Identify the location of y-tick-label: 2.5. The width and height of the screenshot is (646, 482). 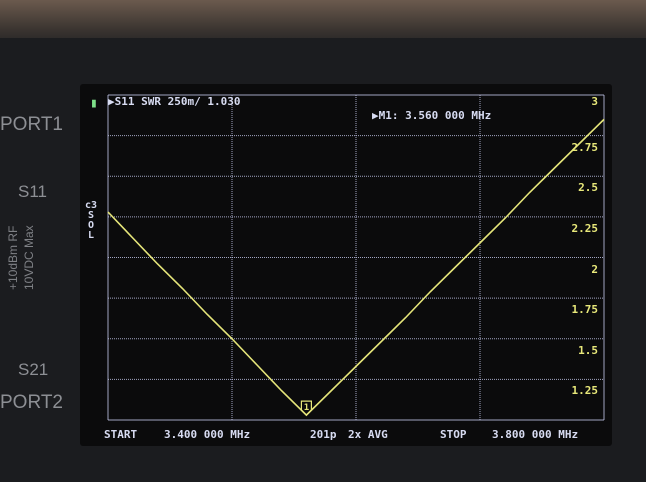
(588, 188).